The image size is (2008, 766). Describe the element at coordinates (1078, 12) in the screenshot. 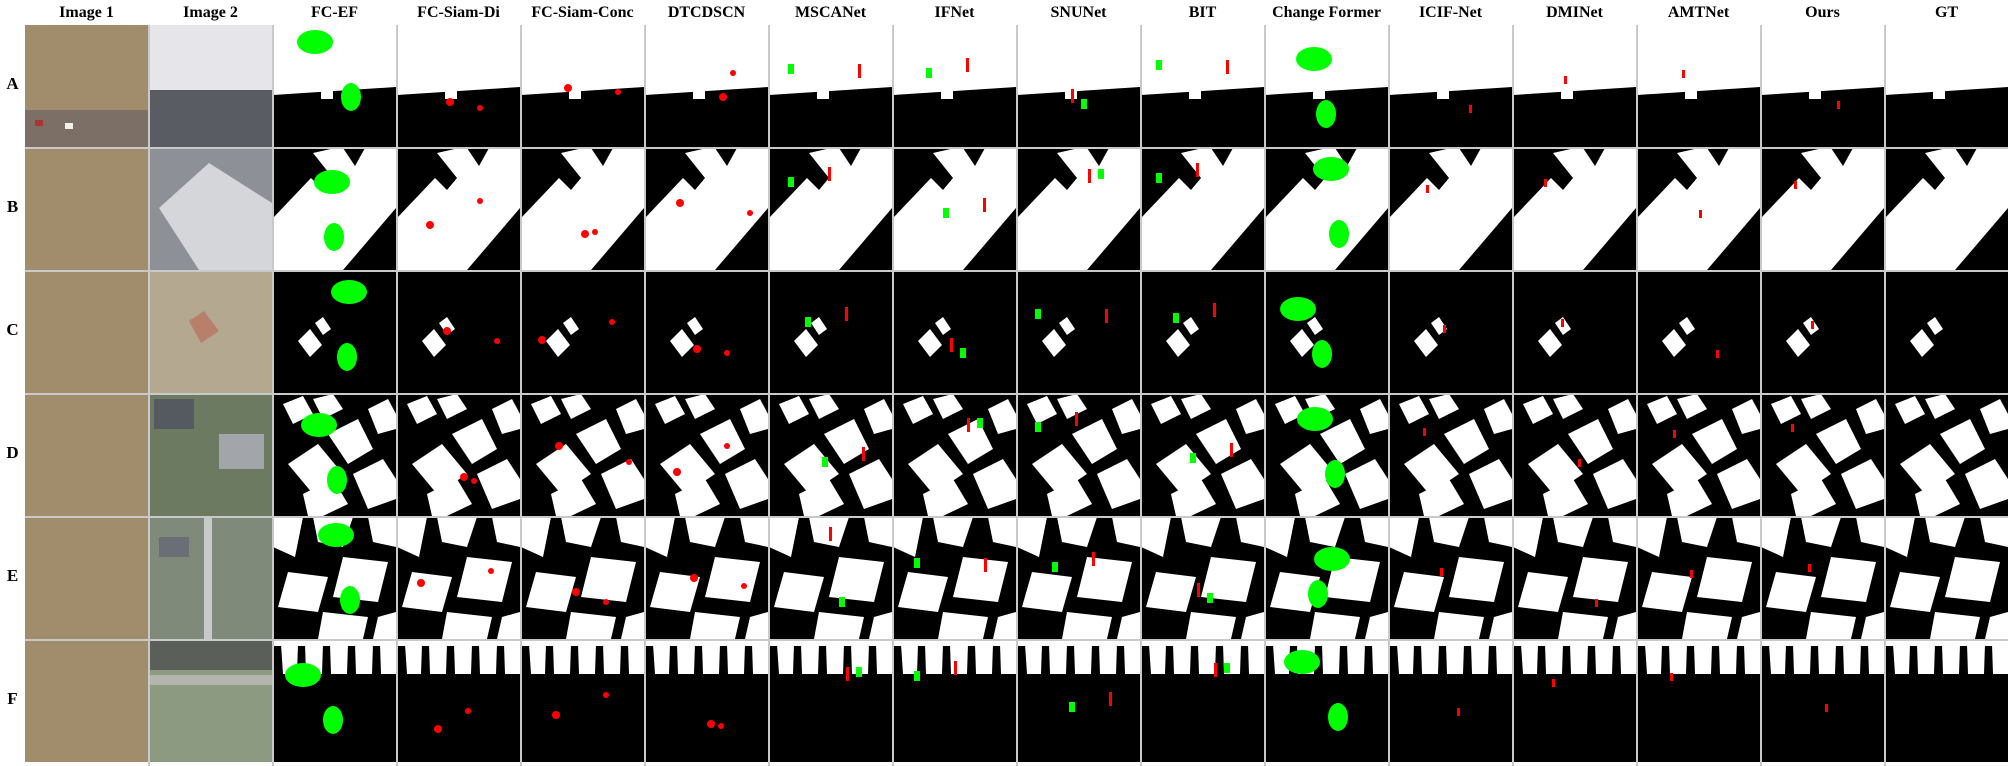

I see `column-header: SNUNet` at that location.